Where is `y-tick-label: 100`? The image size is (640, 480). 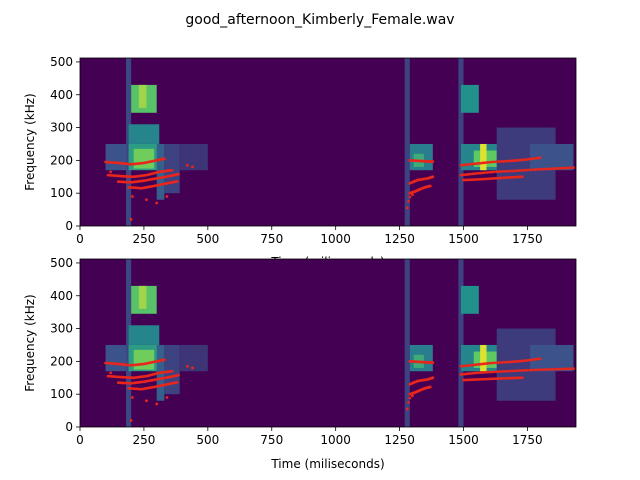
y-tick-label: 100 is located at coordinates (61, 394).